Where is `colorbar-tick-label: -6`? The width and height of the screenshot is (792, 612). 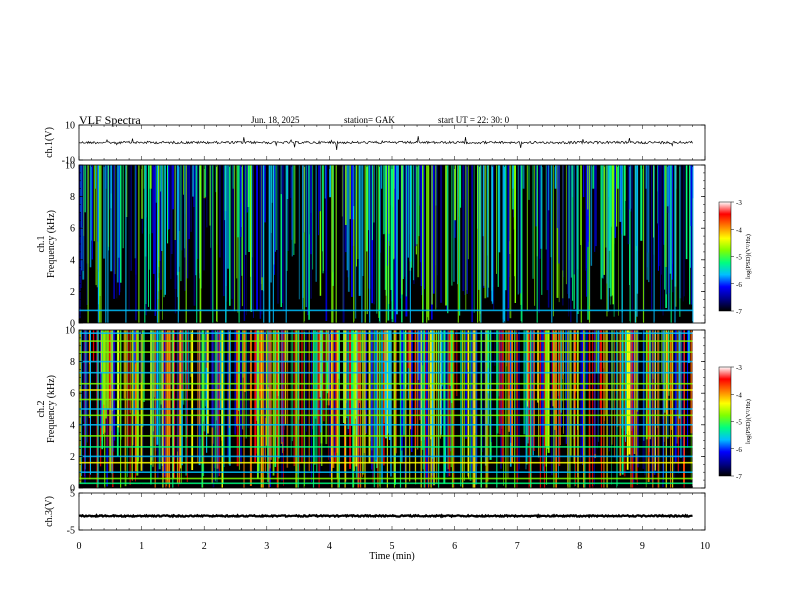 colorbar-tick-label: -6 is located at coordinates (739, 450).